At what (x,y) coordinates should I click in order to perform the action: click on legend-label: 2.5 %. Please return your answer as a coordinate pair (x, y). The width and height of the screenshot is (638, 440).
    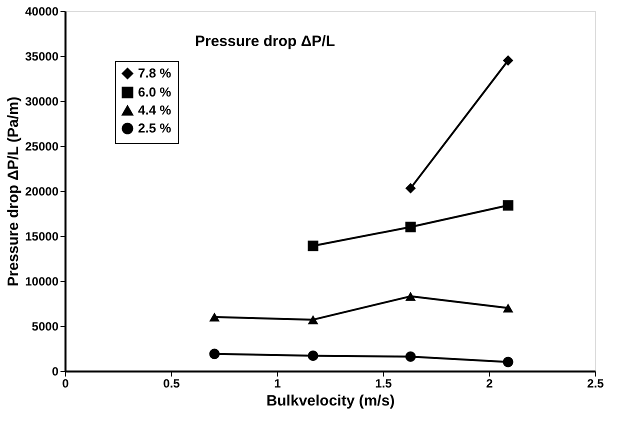
    Looking at the image, I should click on (155, 128).